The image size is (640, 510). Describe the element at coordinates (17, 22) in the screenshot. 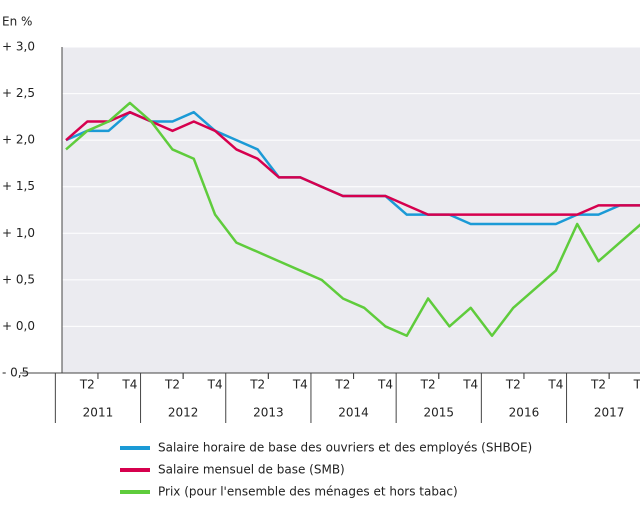

I see `y-axis-label: En %` at that location.